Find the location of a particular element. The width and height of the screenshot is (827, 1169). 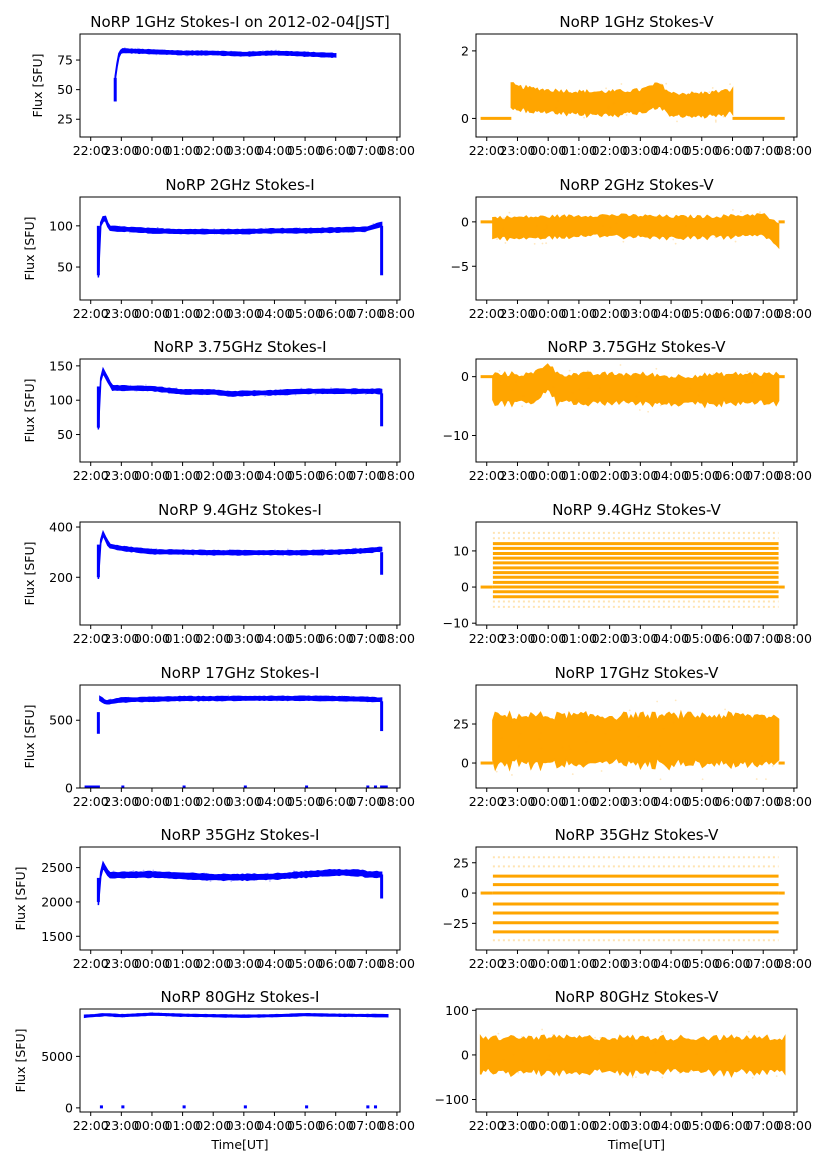

x-tick-label: 01:00 is located at coordinates (579, 801).